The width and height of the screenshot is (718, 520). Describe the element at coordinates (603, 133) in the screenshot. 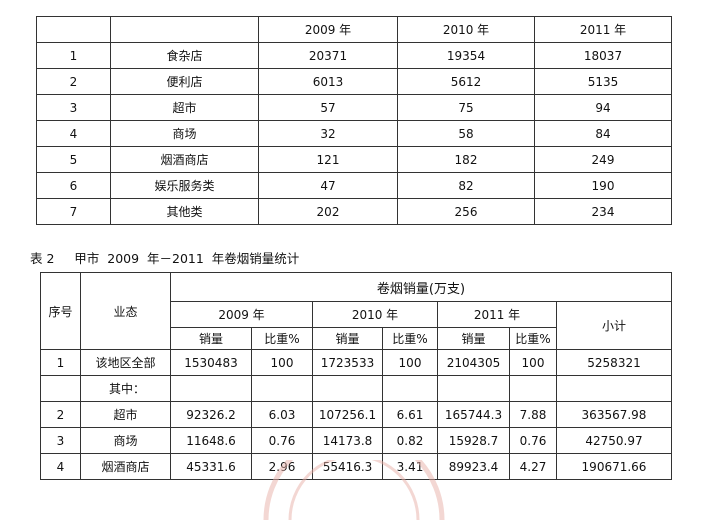

I see `value-2011: 84` at that location.